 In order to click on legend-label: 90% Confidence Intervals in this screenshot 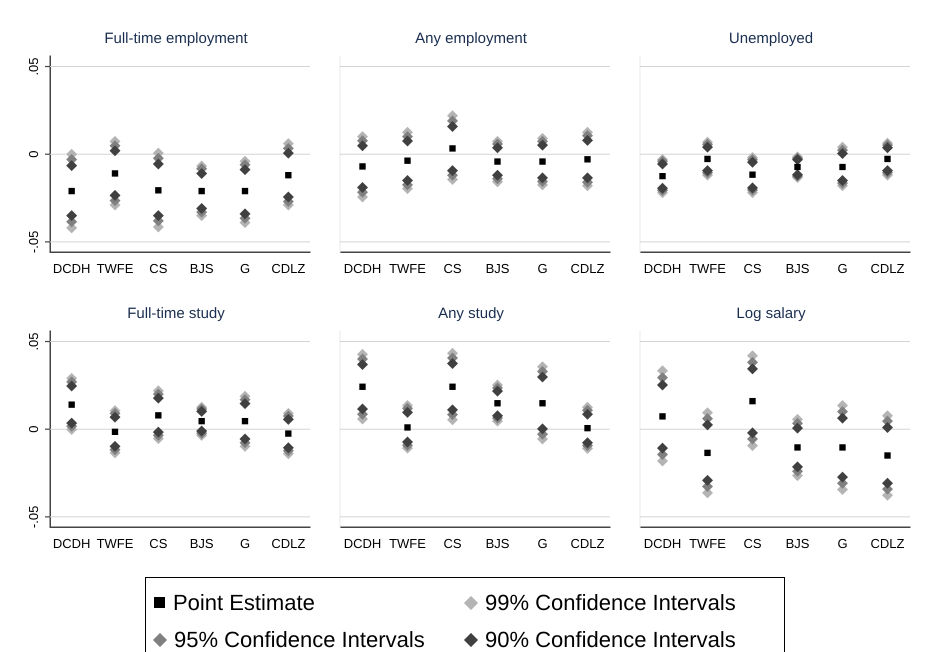, I will do `click(610, 639)`.